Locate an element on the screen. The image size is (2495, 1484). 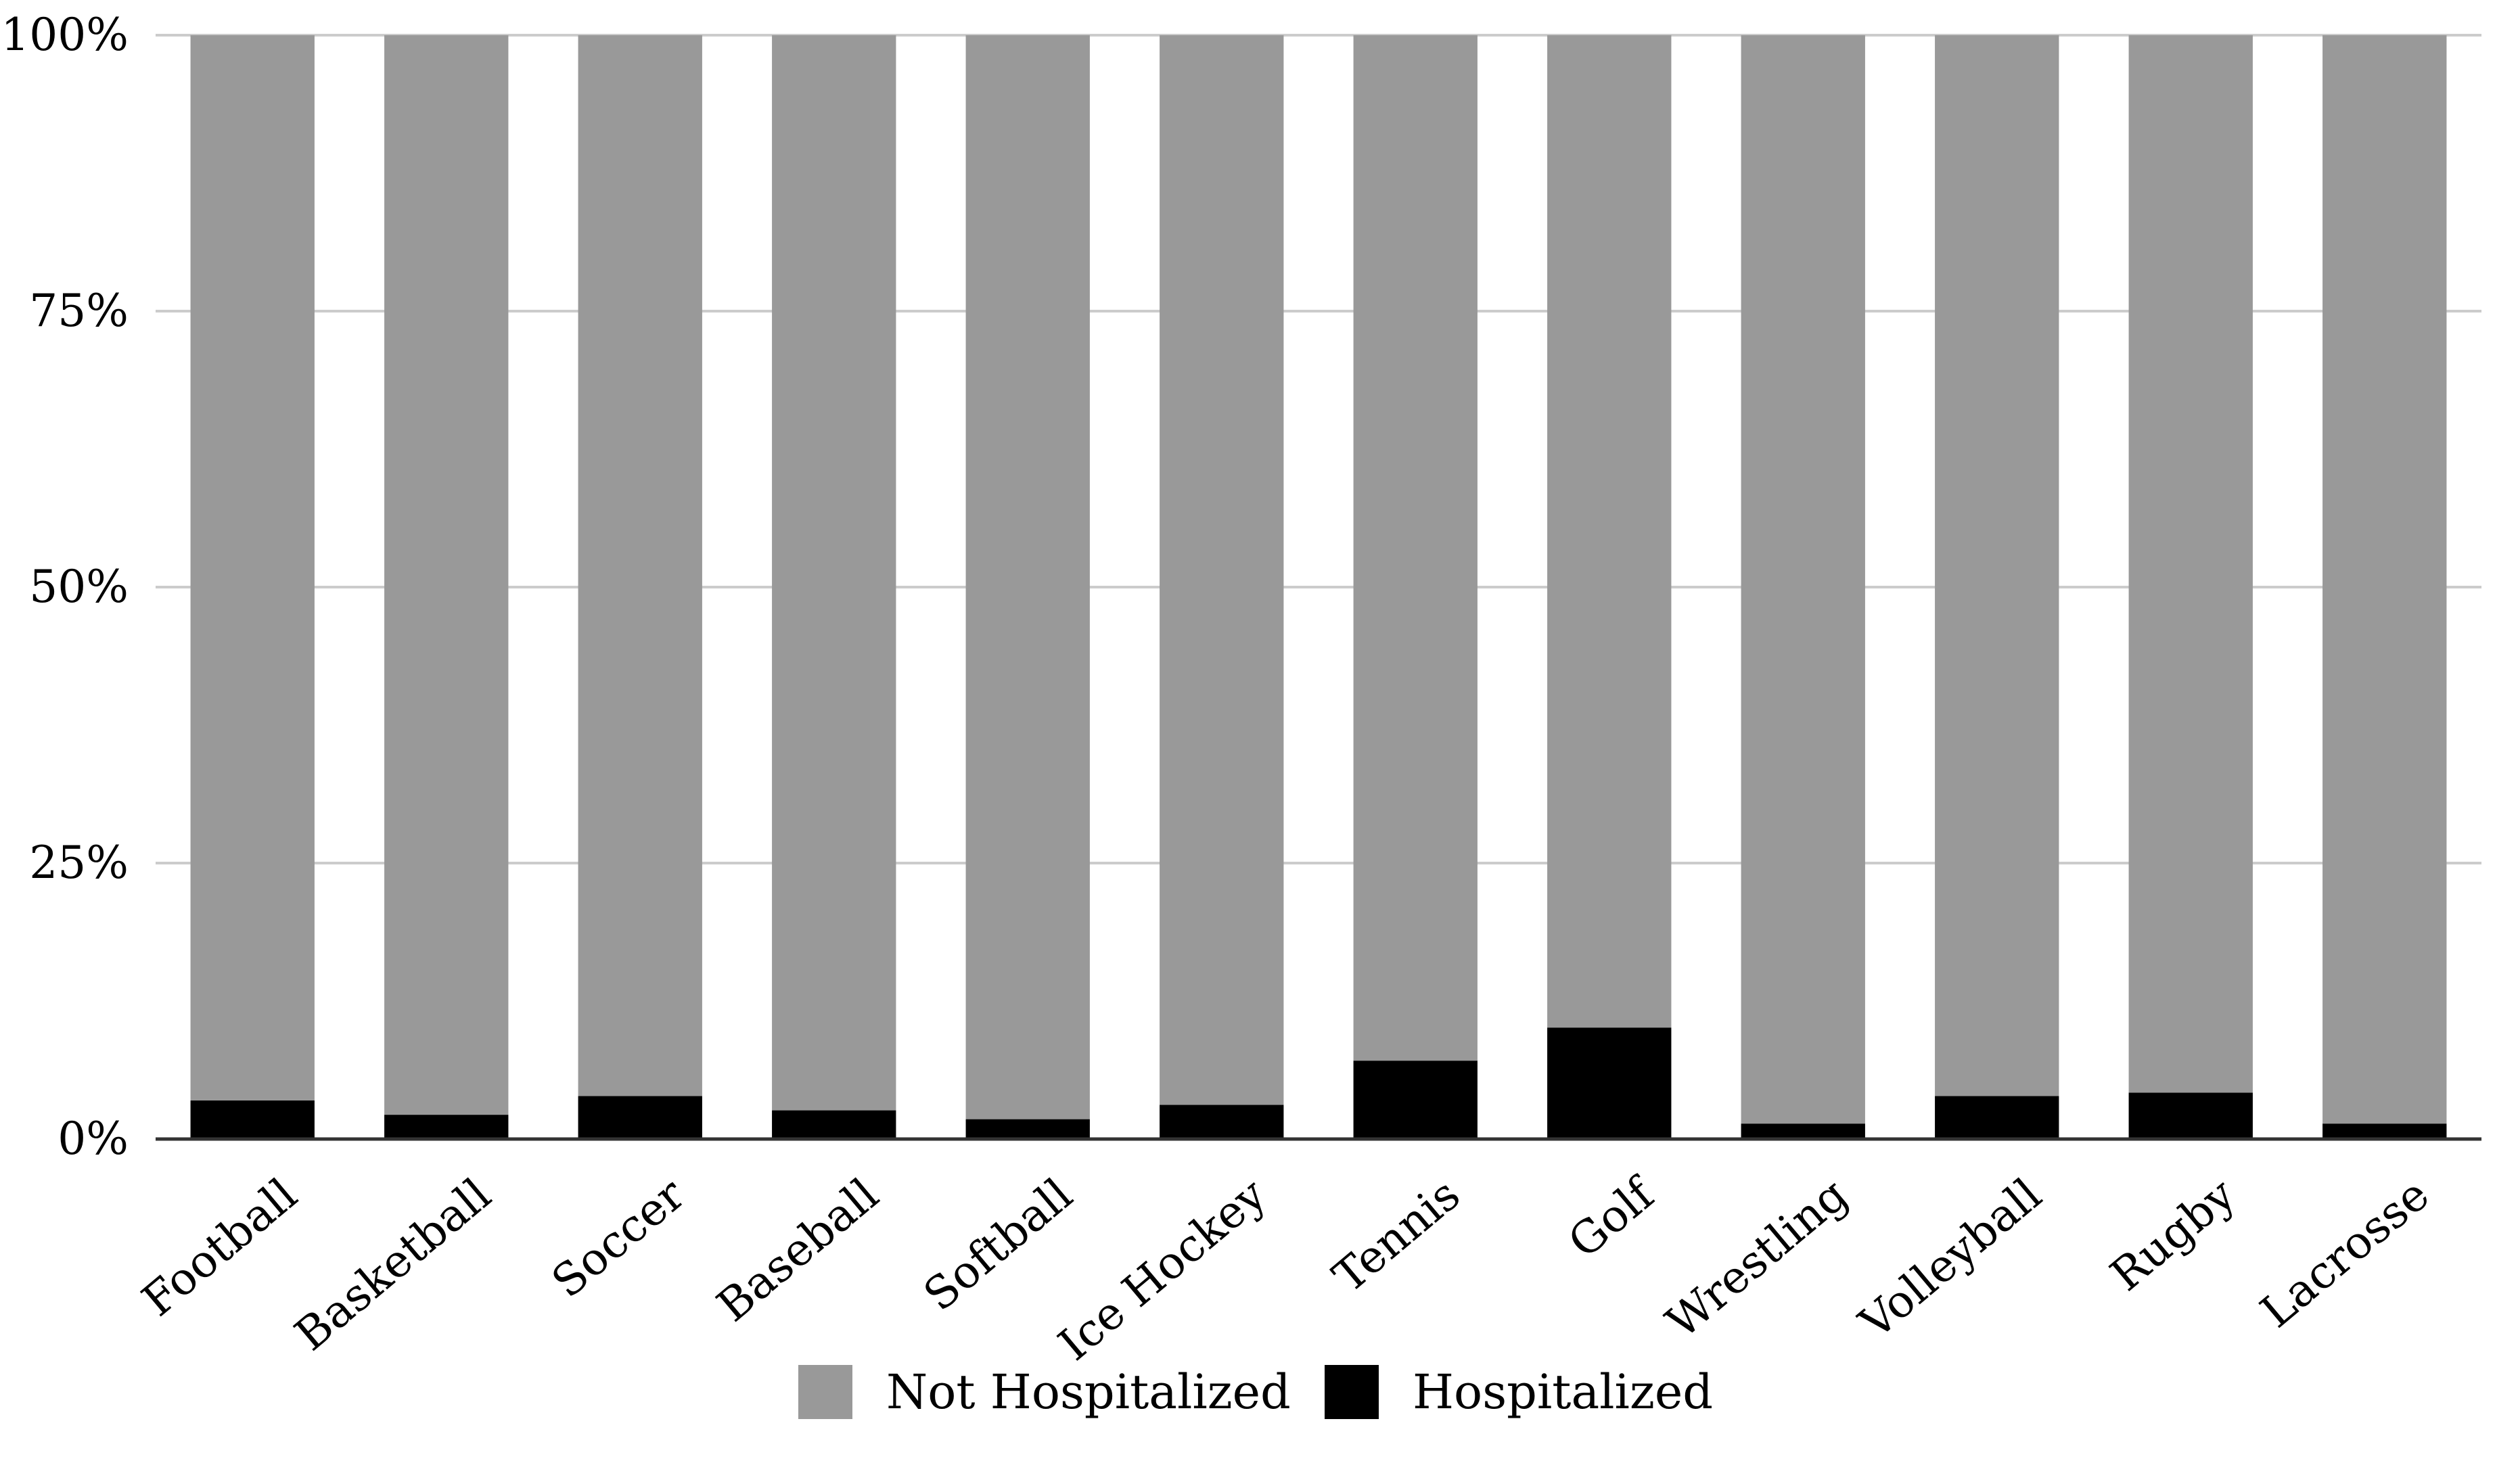
legend-label-hospitalized: Hospitalized is located at coordinates (1563, 1392).